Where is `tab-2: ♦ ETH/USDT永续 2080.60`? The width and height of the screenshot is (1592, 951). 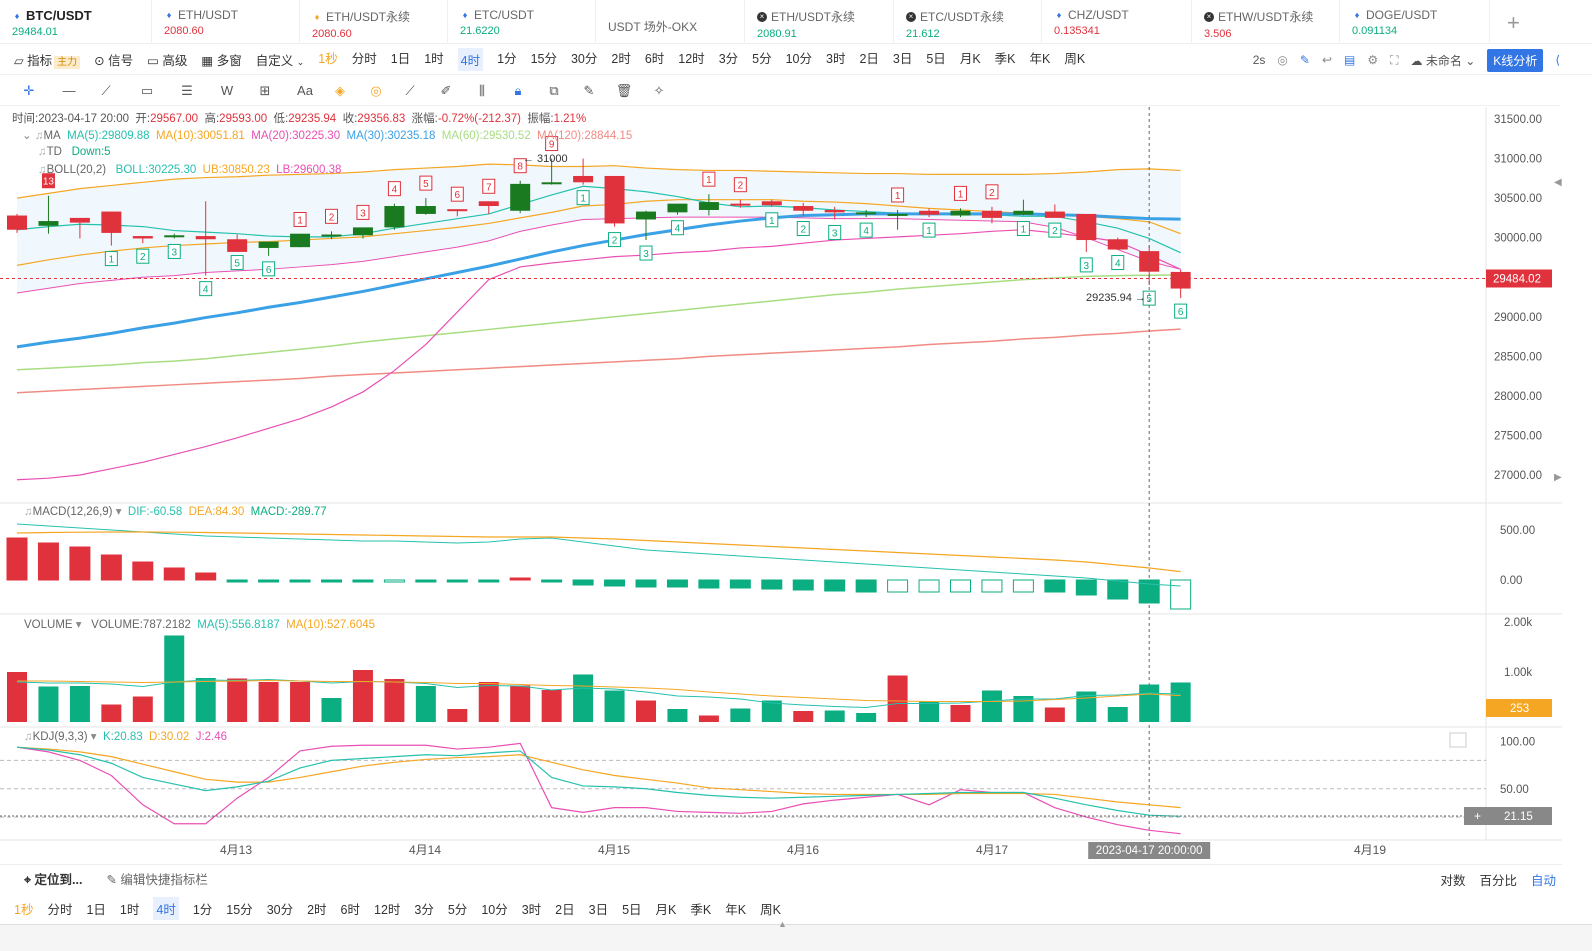
tab-2: ♦ ETH/USDT永续 2080.60 is located at coordinates (374, 22).